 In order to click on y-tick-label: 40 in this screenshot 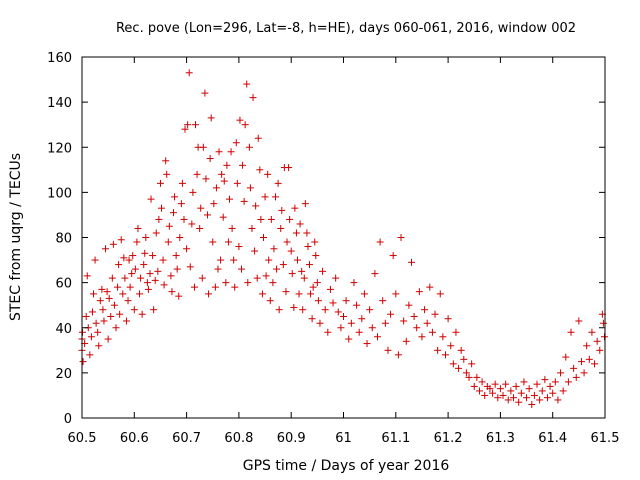, I will do `click(63, 329)`.